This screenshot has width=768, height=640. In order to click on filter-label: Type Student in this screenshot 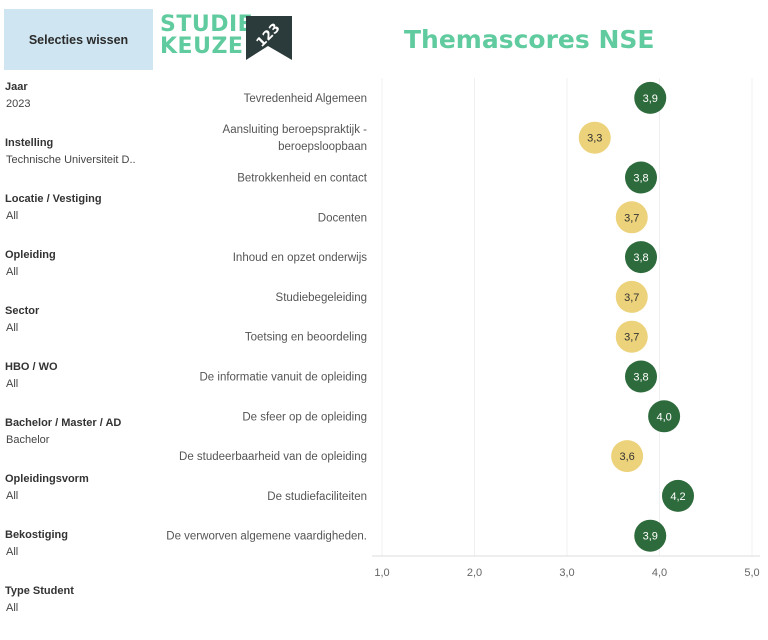, I will do `click(39, 591)`.